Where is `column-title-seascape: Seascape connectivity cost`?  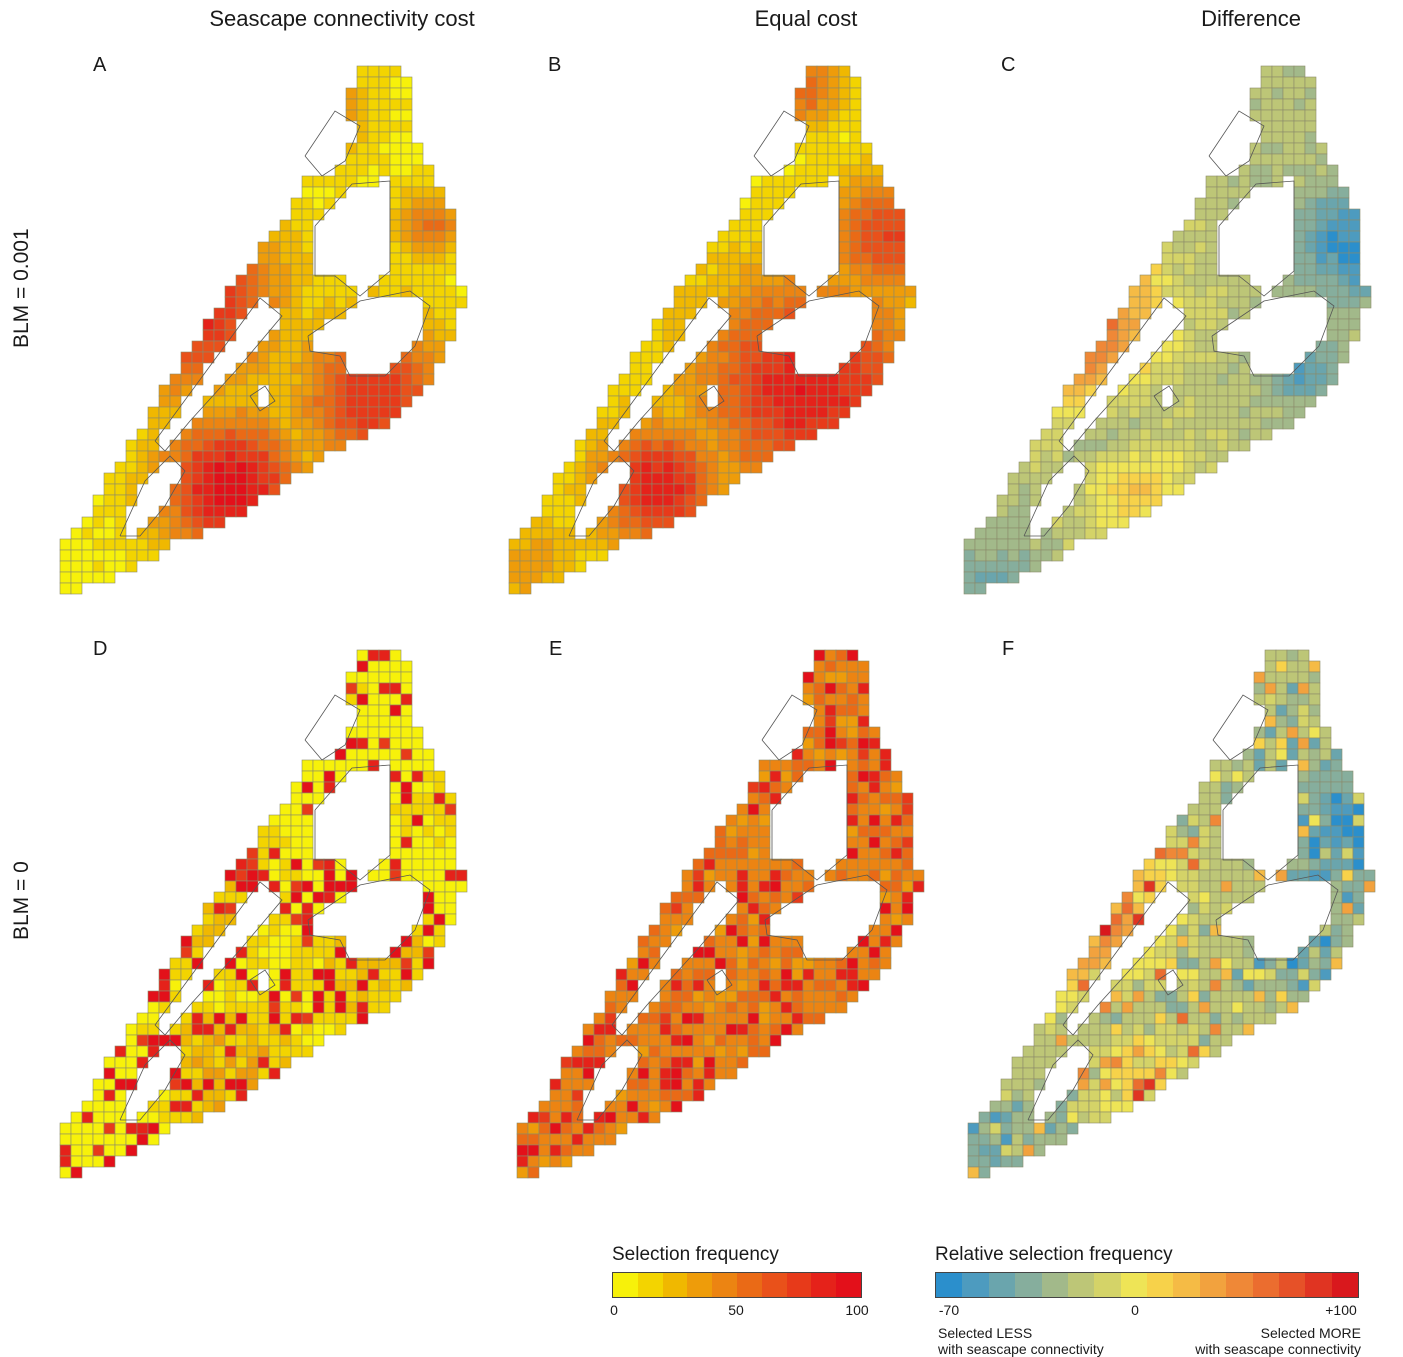 column-title-seascape: Seascape connectivity cost is located at coordinates (342, 18).